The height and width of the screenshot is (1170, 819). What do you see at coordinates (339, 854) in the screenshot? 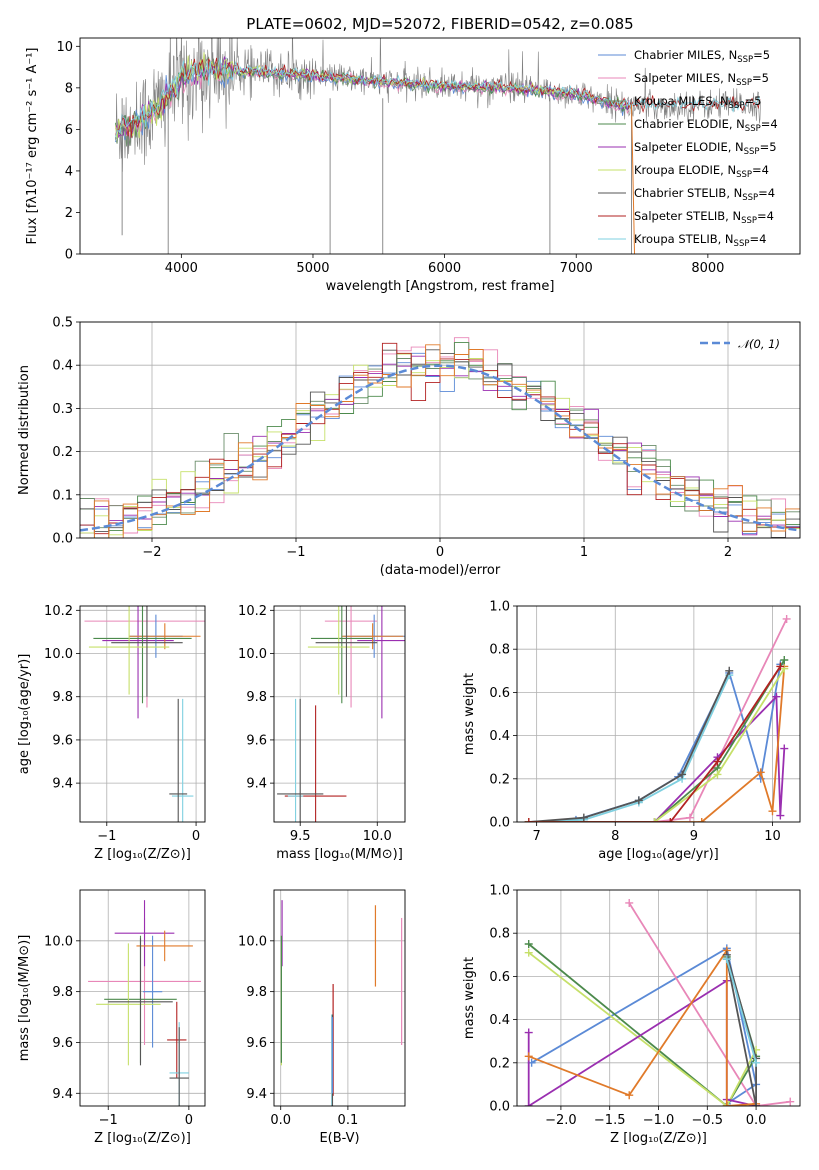
I see `x-axis-label: mass [log₁₀(M/M⊙)]` at bounding box center [339, 854].